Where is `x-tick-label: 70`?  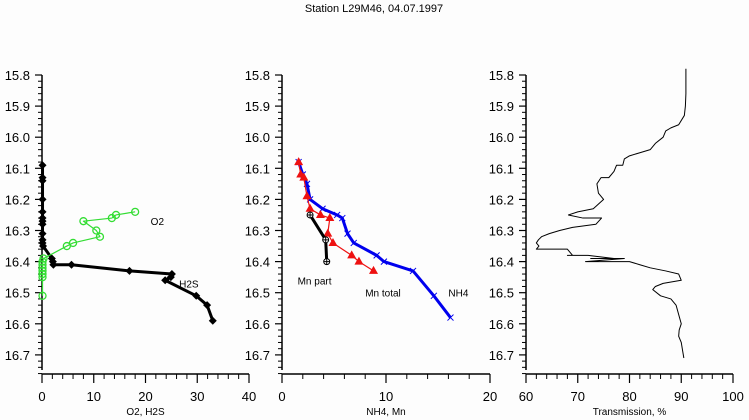 x-tick-label: 70 is located at coordinates (578, 396).